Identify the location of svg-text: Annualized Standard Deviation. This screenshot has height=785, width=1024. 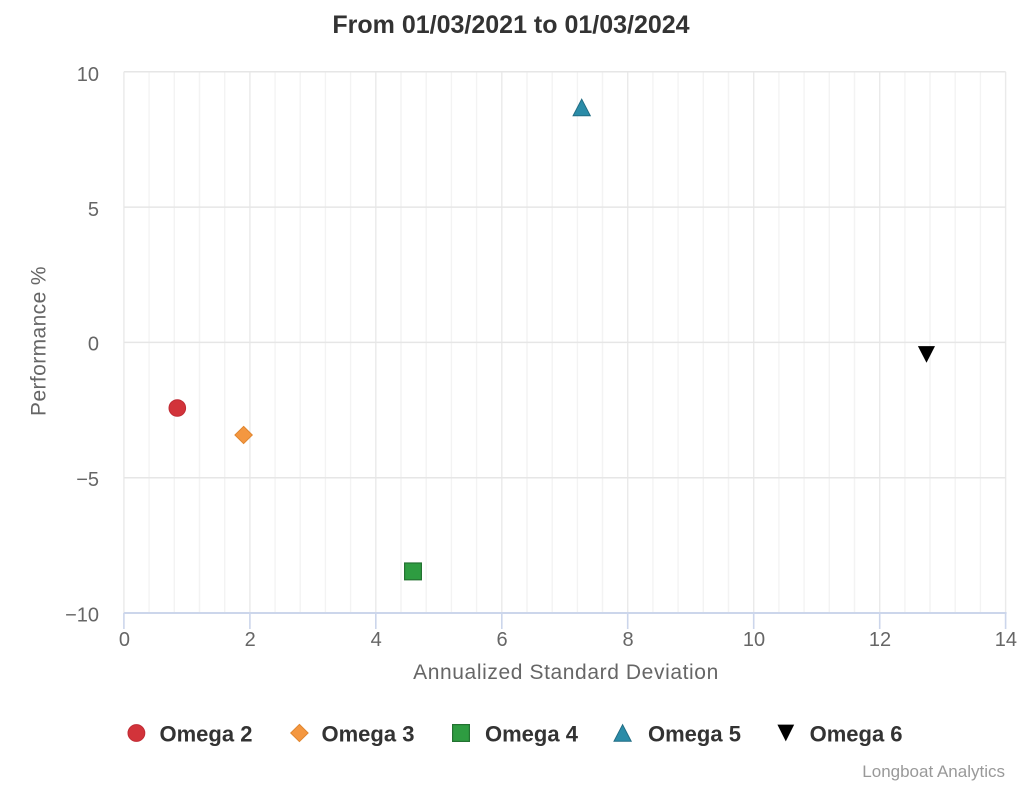
(566, 672).